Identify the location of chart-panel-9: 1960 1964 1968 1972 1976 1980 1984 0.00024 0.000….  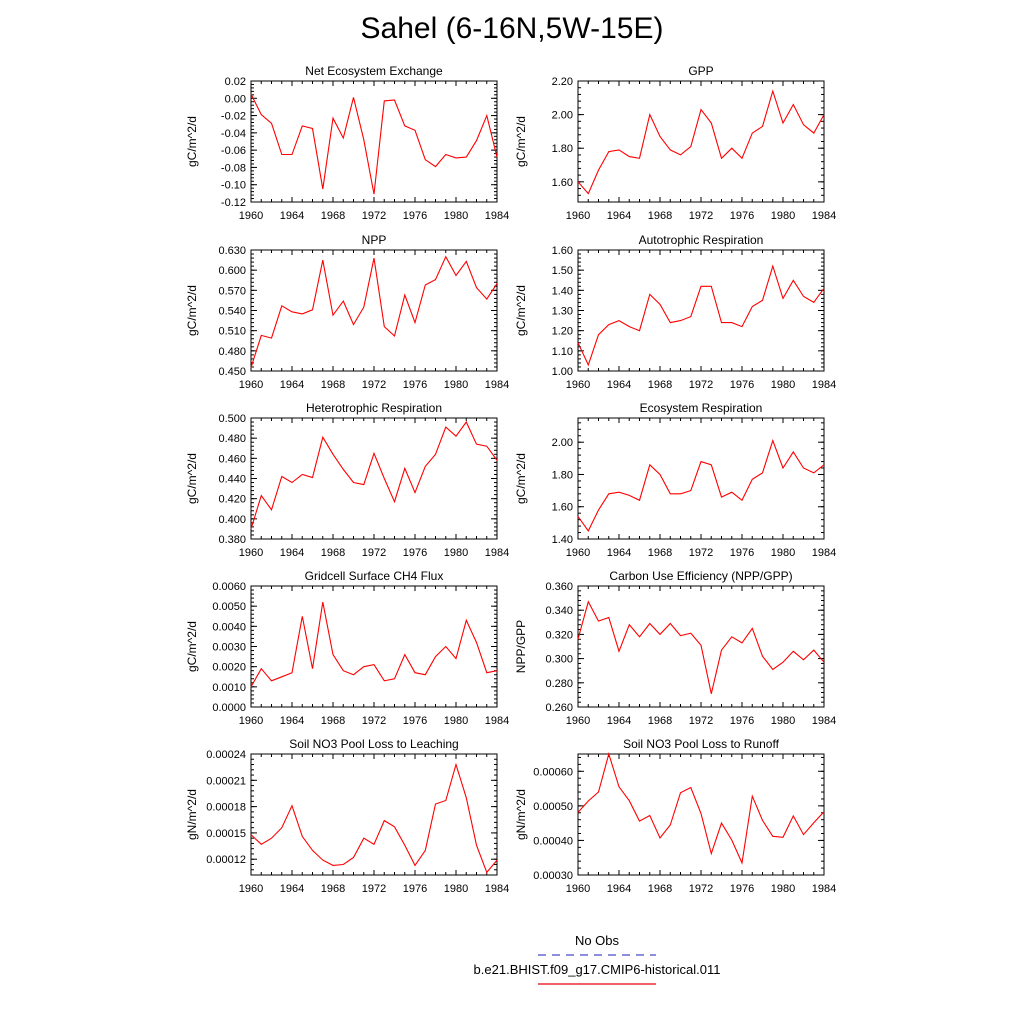
(347, 816).